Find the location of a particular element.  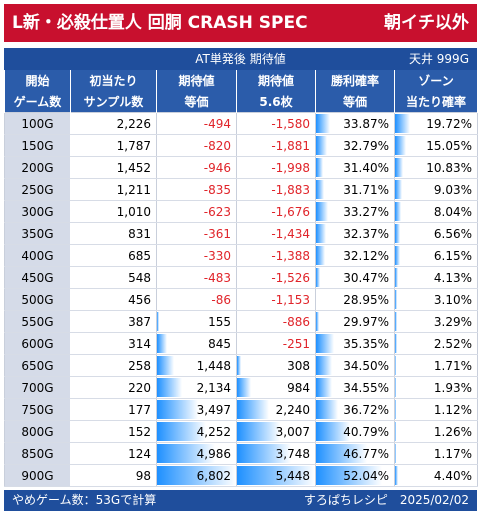

header-row-1: 開始 初当たり 期待値 期待値 勝利確率 ゾーン is located at coordinates (241, 80).